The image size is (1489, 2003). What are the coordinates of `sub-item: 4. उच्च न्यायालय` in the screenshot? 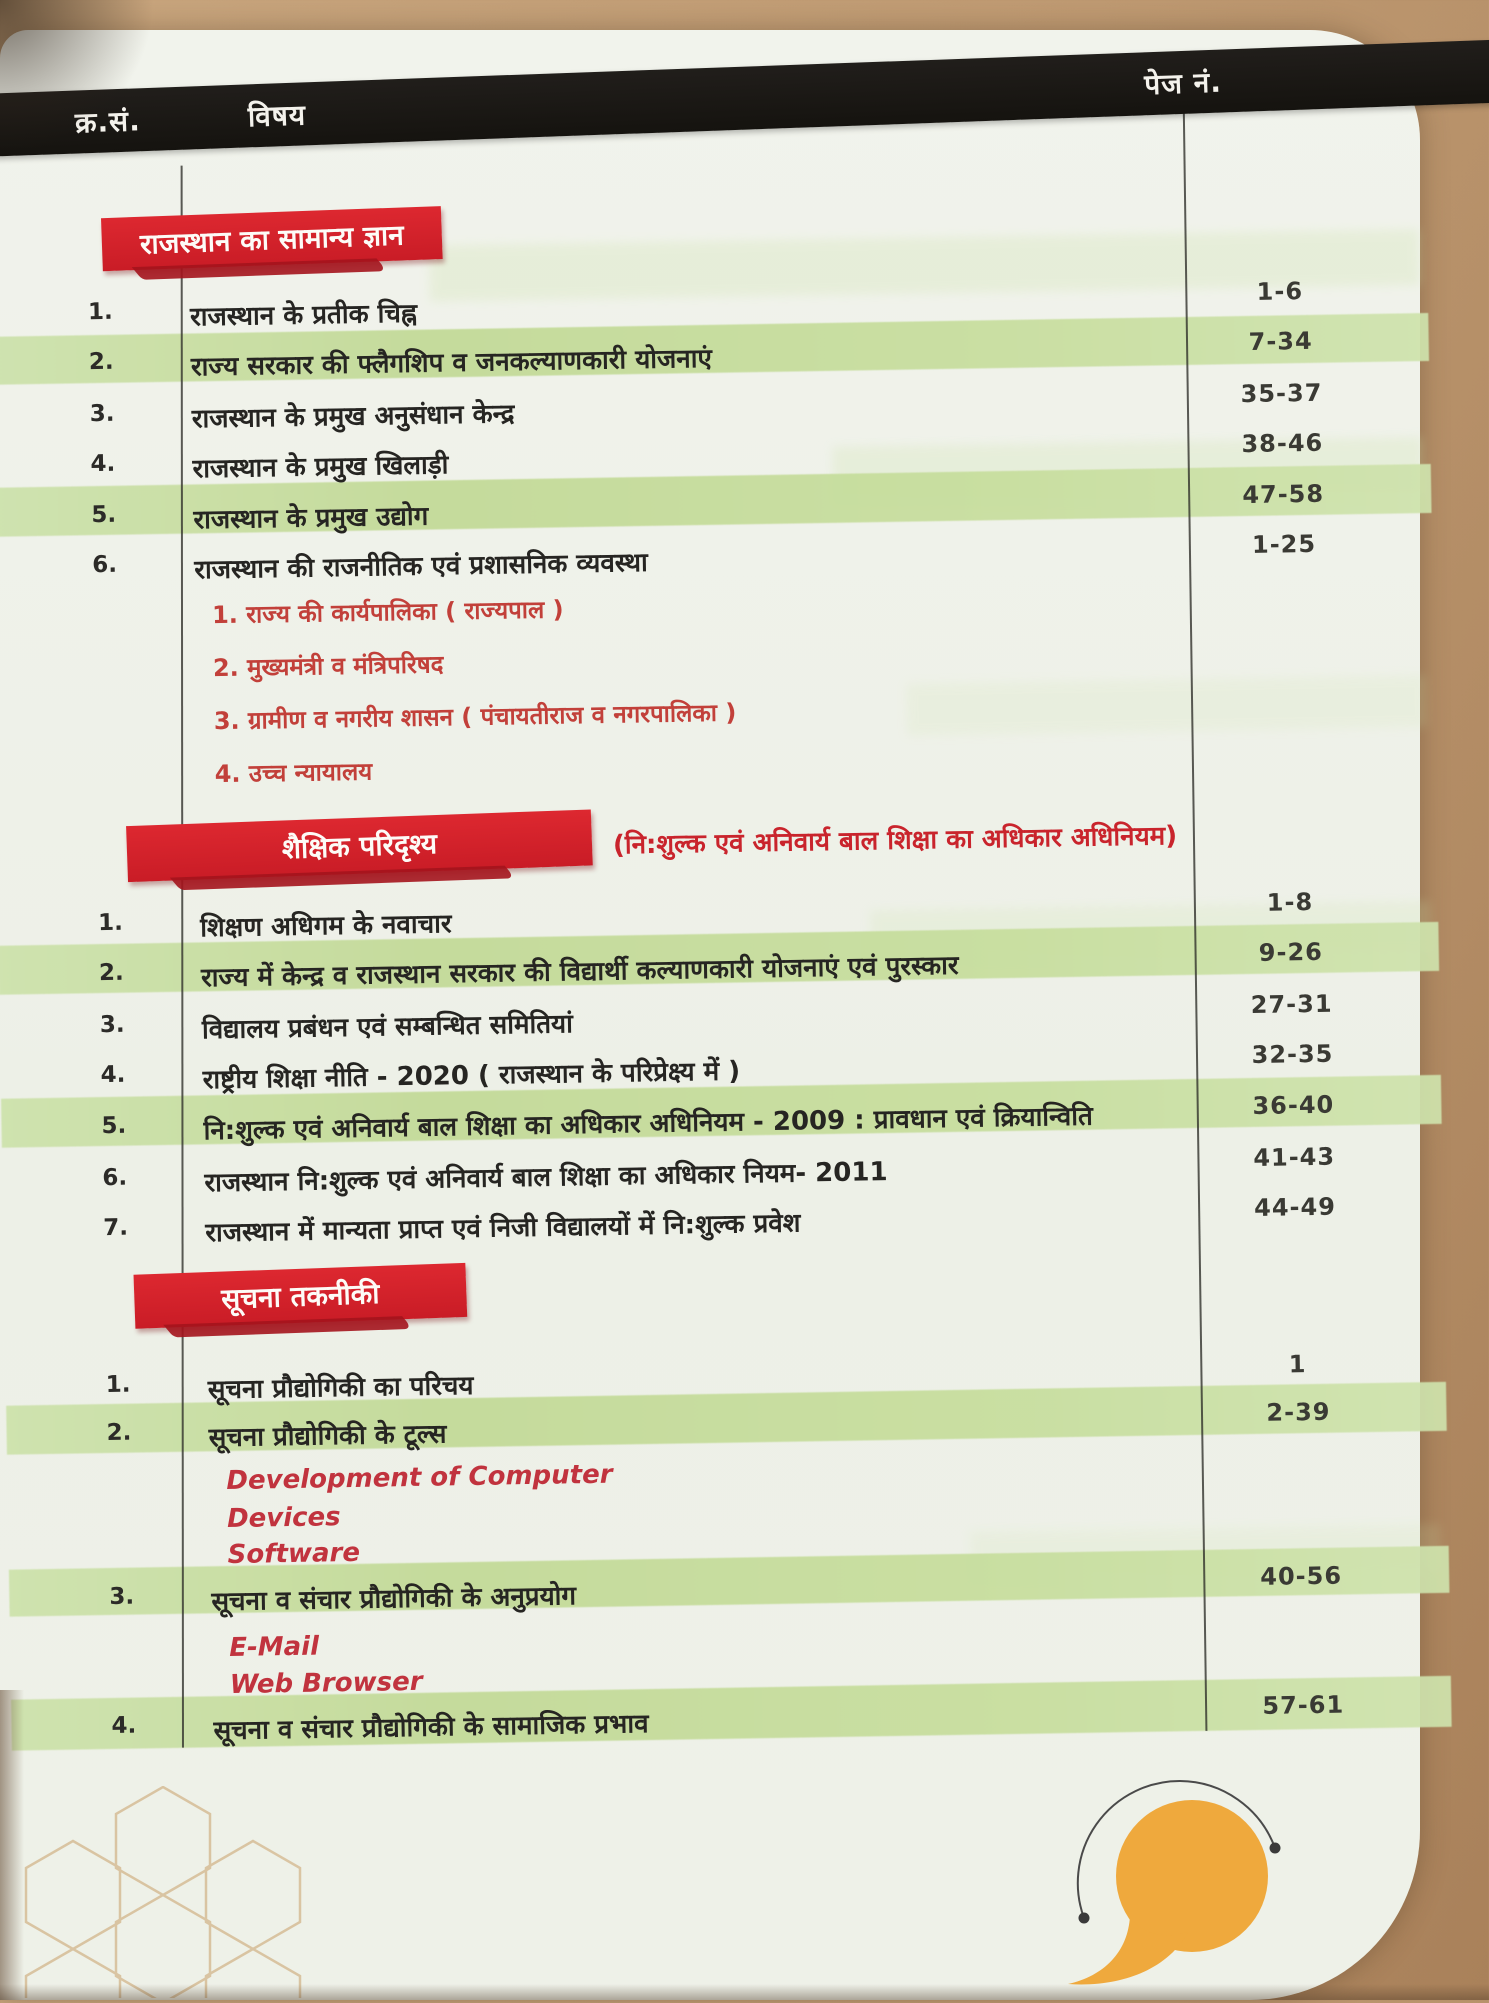 It's located at (293, 773).